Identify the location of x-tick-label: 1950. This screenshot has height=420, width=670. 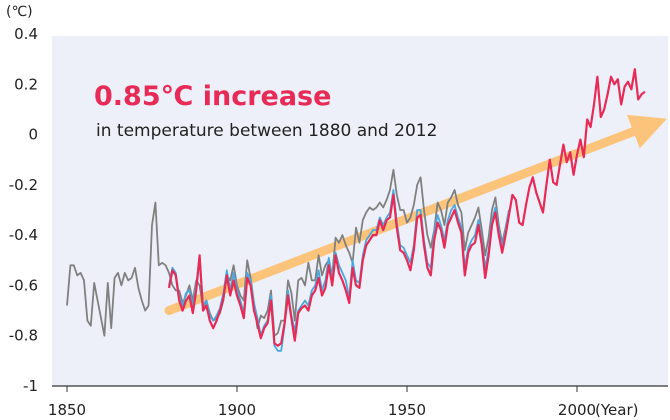
(407, 410).